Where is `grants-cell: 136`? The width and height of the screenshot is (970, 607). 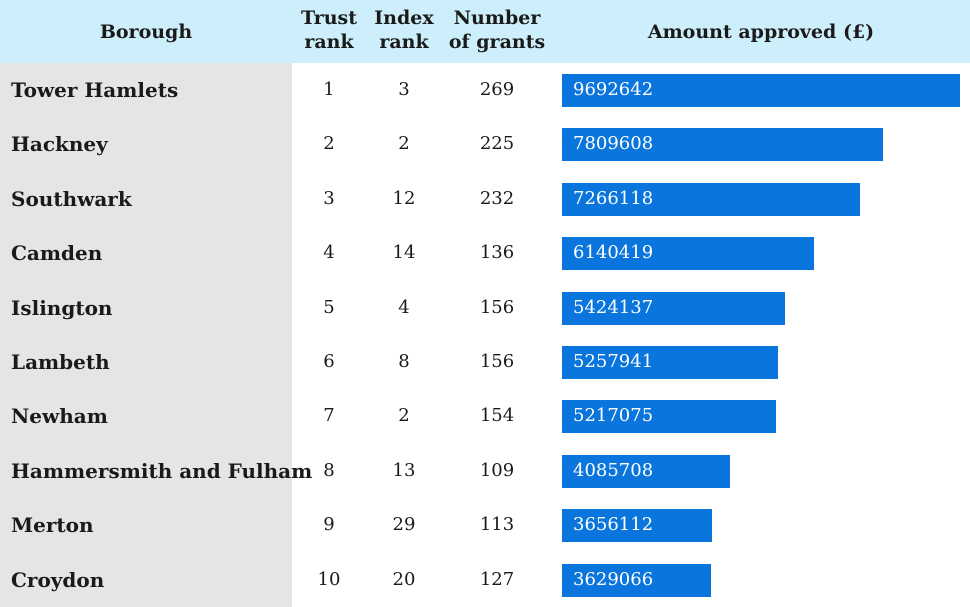 grants-cell: 136 is located at coordinates (497, 253).